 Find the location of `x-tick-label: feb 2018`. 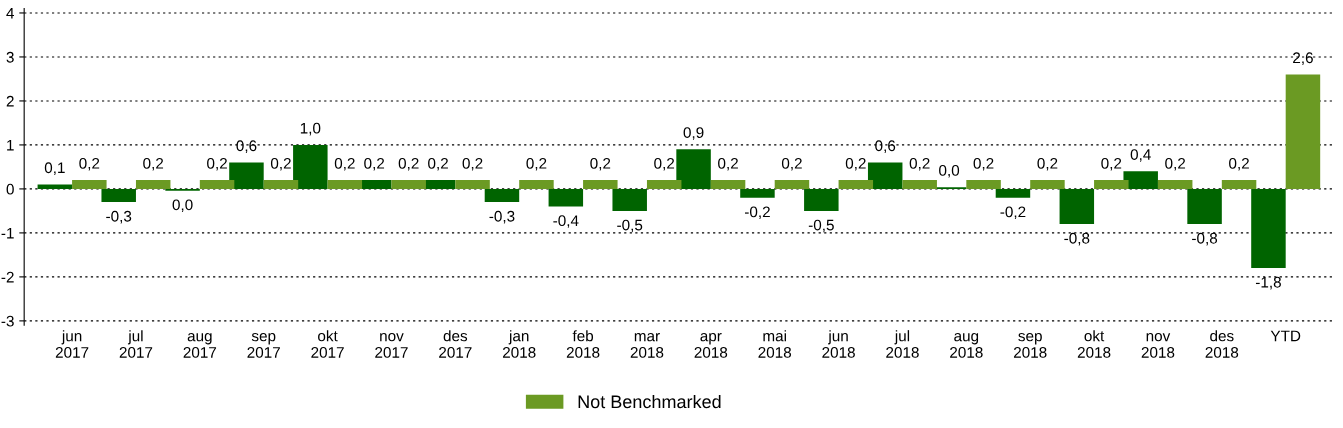

x-tick-label: feb 2018 is located at coordinates (583, 344).